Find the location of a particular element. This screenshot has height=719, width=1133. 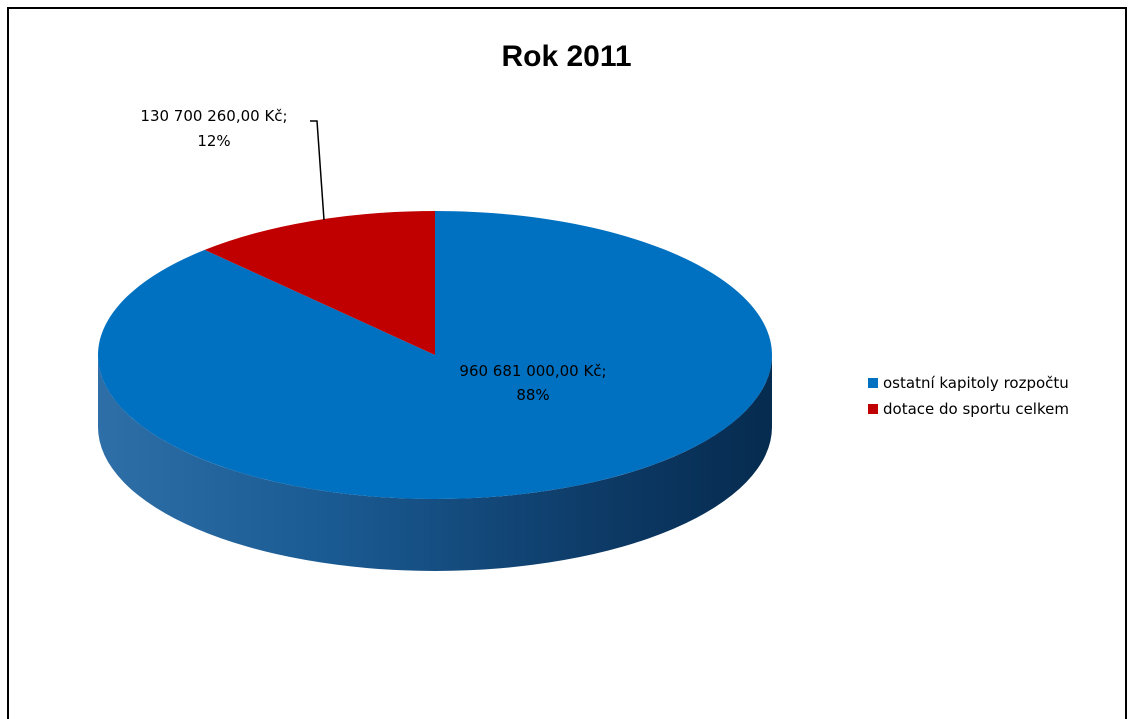

legend-item-dotace: dotace do sportu celkem is located at coordinates (968, 409).